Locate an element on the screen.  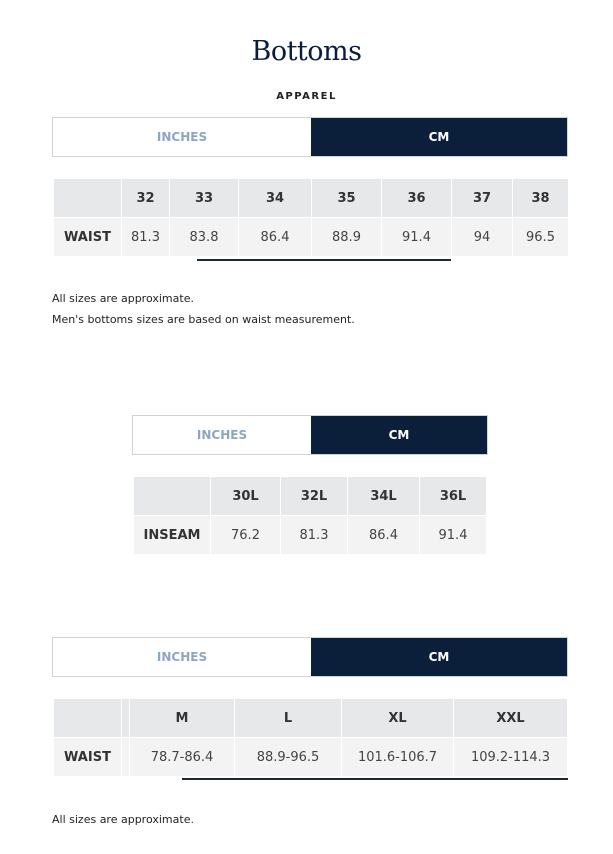
size-header: 36L is located at coordinates (453, 496).